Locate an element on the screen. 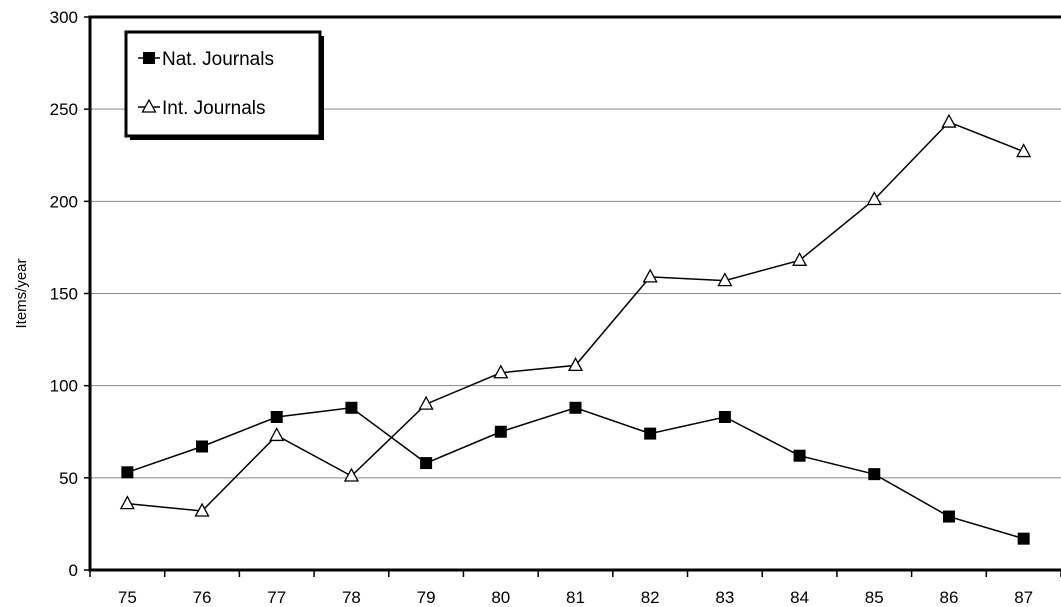  legend-marker-nat-journals is located at coordinates (149, 58).